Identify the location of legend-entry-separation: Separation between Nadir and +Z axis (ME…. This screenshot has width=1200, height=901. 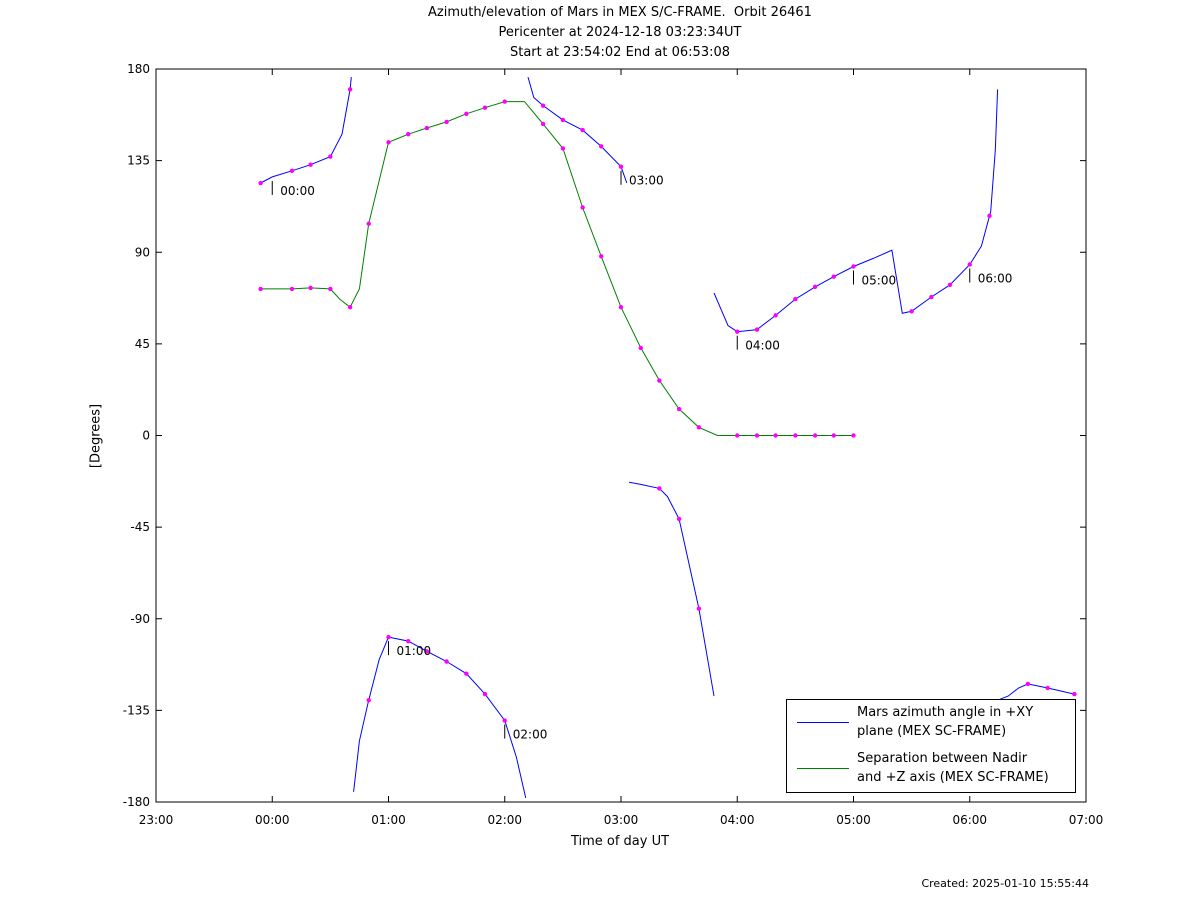
(931, 769).